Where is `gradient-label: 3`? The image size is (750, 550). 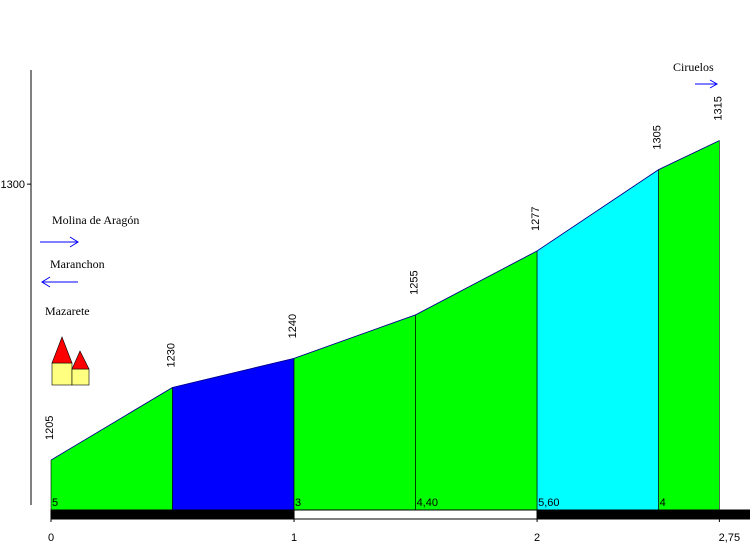
gradient-label: 3 is located at coordinates (298, 503).